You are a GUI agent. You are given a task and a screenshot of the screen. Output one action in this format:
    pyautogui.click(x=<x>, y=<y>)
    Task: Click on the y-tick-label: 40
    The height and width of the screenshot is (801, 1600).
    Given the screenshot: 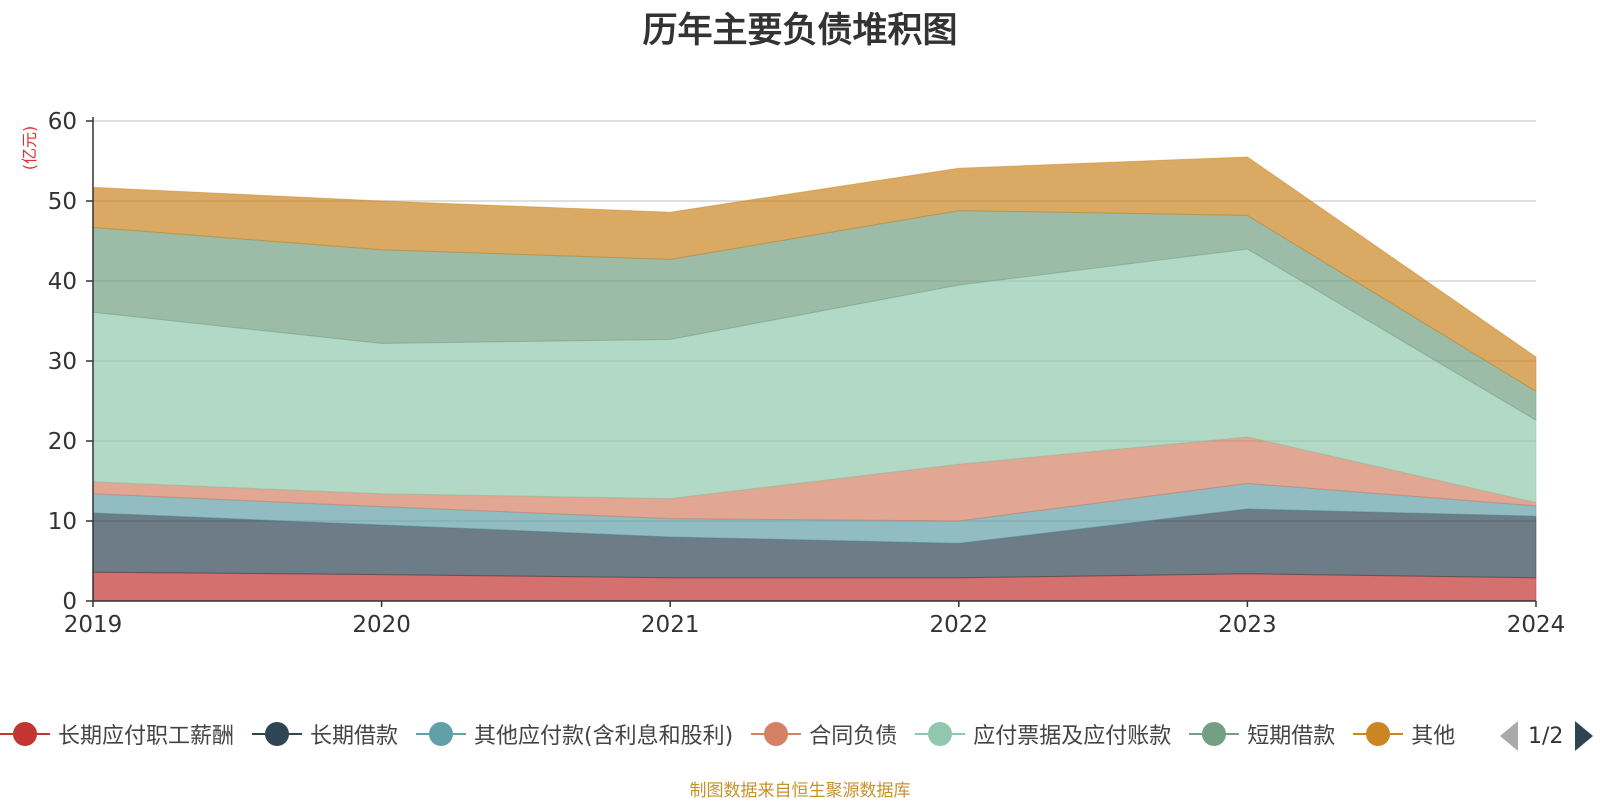 What is the action you would take?
    pyautogui.click(x=62, y=282)
    